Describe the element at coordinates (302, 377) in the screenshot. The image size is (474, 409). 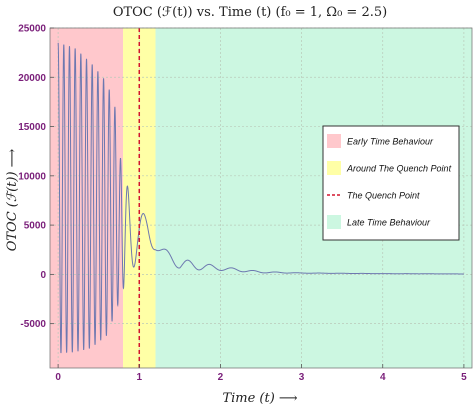
I see `x-tick-label-3: 3` at that location.